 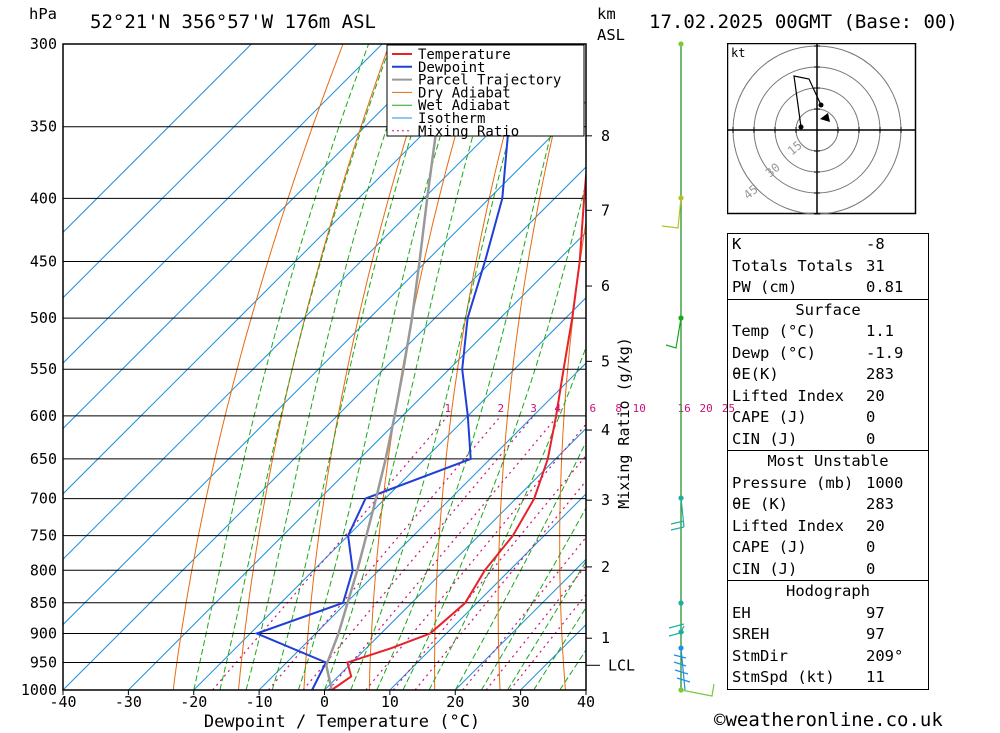 What do you see at coordinates (828, 375) in the screenshot?
I see `index-row: θE(K) 283` at bounding box center [828, 375].